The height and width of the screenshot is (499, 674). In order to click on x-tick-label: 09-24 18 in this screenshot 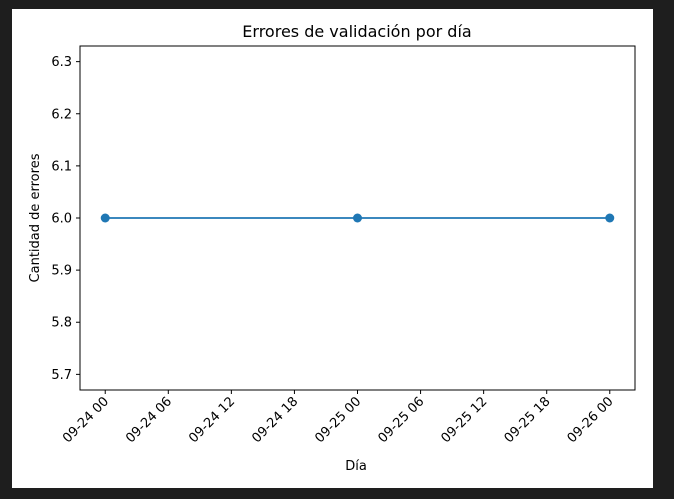, I will do `click(275, 420)`.